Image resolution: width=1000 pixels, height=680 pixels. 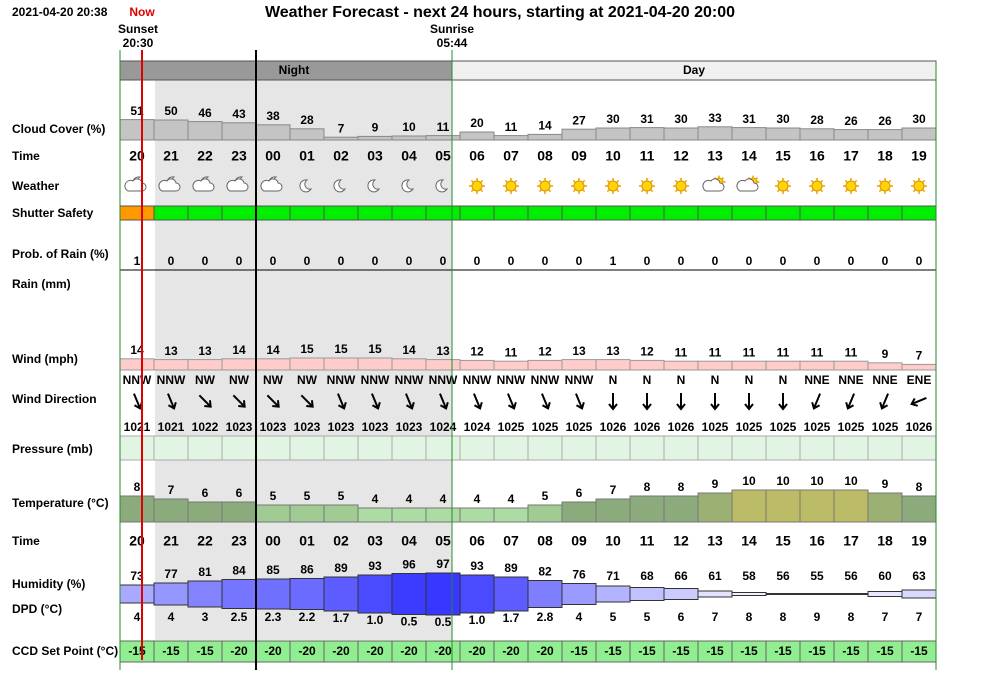 I want to click on dpd-label: 2.3, so click(x=273, y=617).